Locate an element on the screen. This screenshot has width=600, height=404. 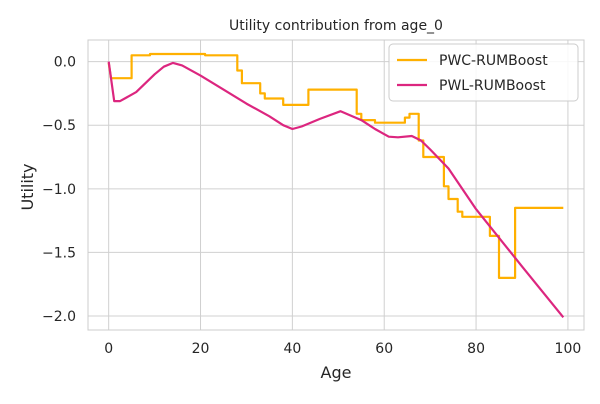
y-tick-label: 0.0 is located at coordinates (65, 63).